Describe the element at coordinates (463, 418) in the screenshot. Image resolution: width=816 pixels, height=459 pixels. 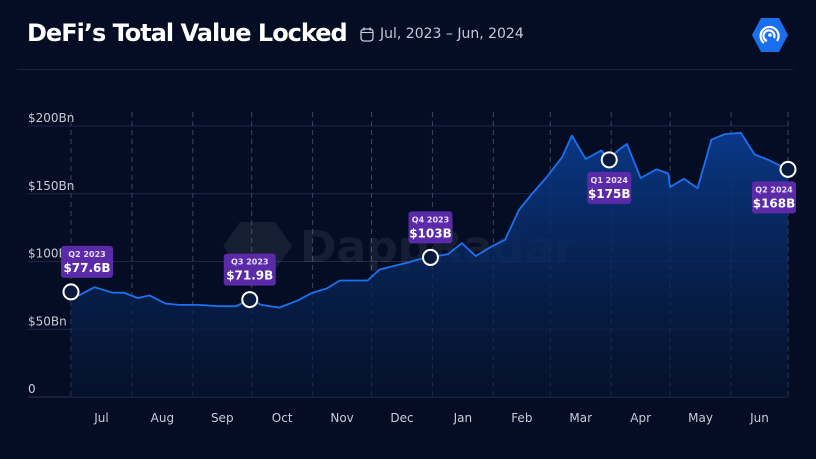
I see `x-tick-label: Jan` at that location.